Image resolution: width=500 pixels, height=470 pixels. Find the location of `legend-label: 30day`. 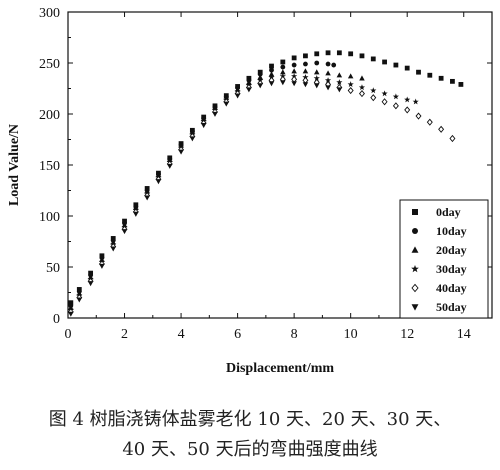

legend-label: 30day is located at coordinates (451, 269).